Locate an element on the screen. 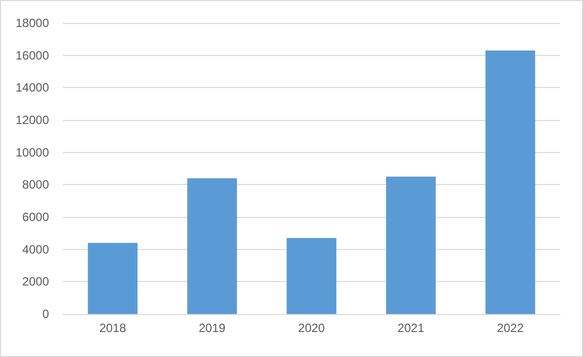 This screenshot has height=357, width=583. y-tick-label: 6000 is located at coordinates (36, 217).